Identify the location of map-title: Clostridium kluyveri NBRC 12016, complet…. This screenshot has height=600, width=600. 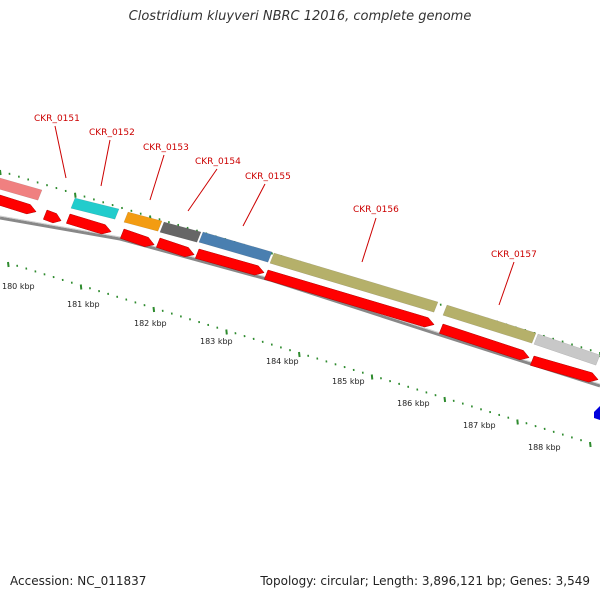
(300, 16).